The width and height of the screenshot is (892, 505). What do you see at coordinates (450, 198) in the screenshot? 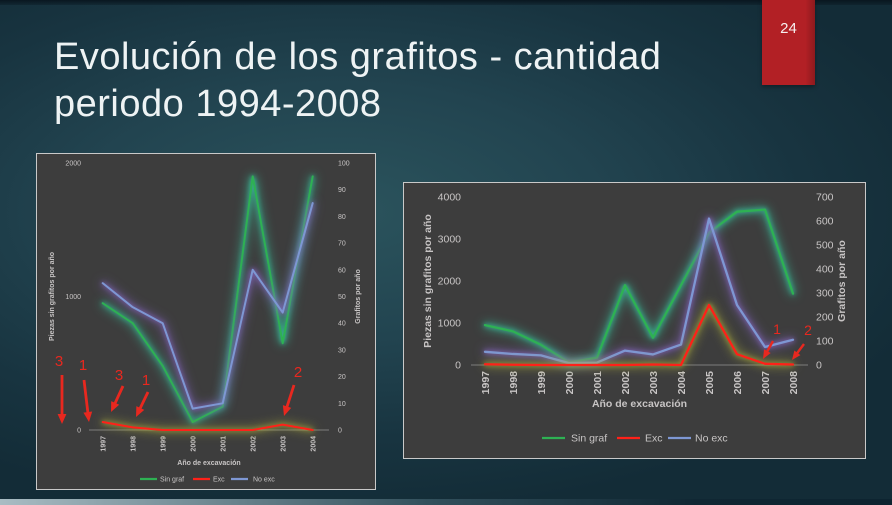
I see `svg-text: 4000` at bounding box center [450, 198].